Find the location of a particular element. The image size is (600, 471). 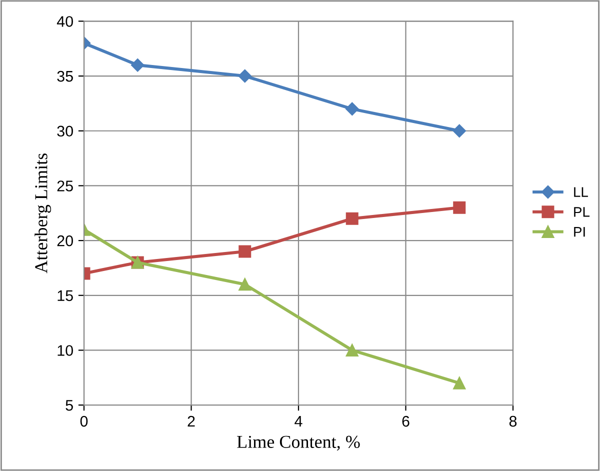

y-axis-title: Atterberg Limits is located at coordinates (43, 214).